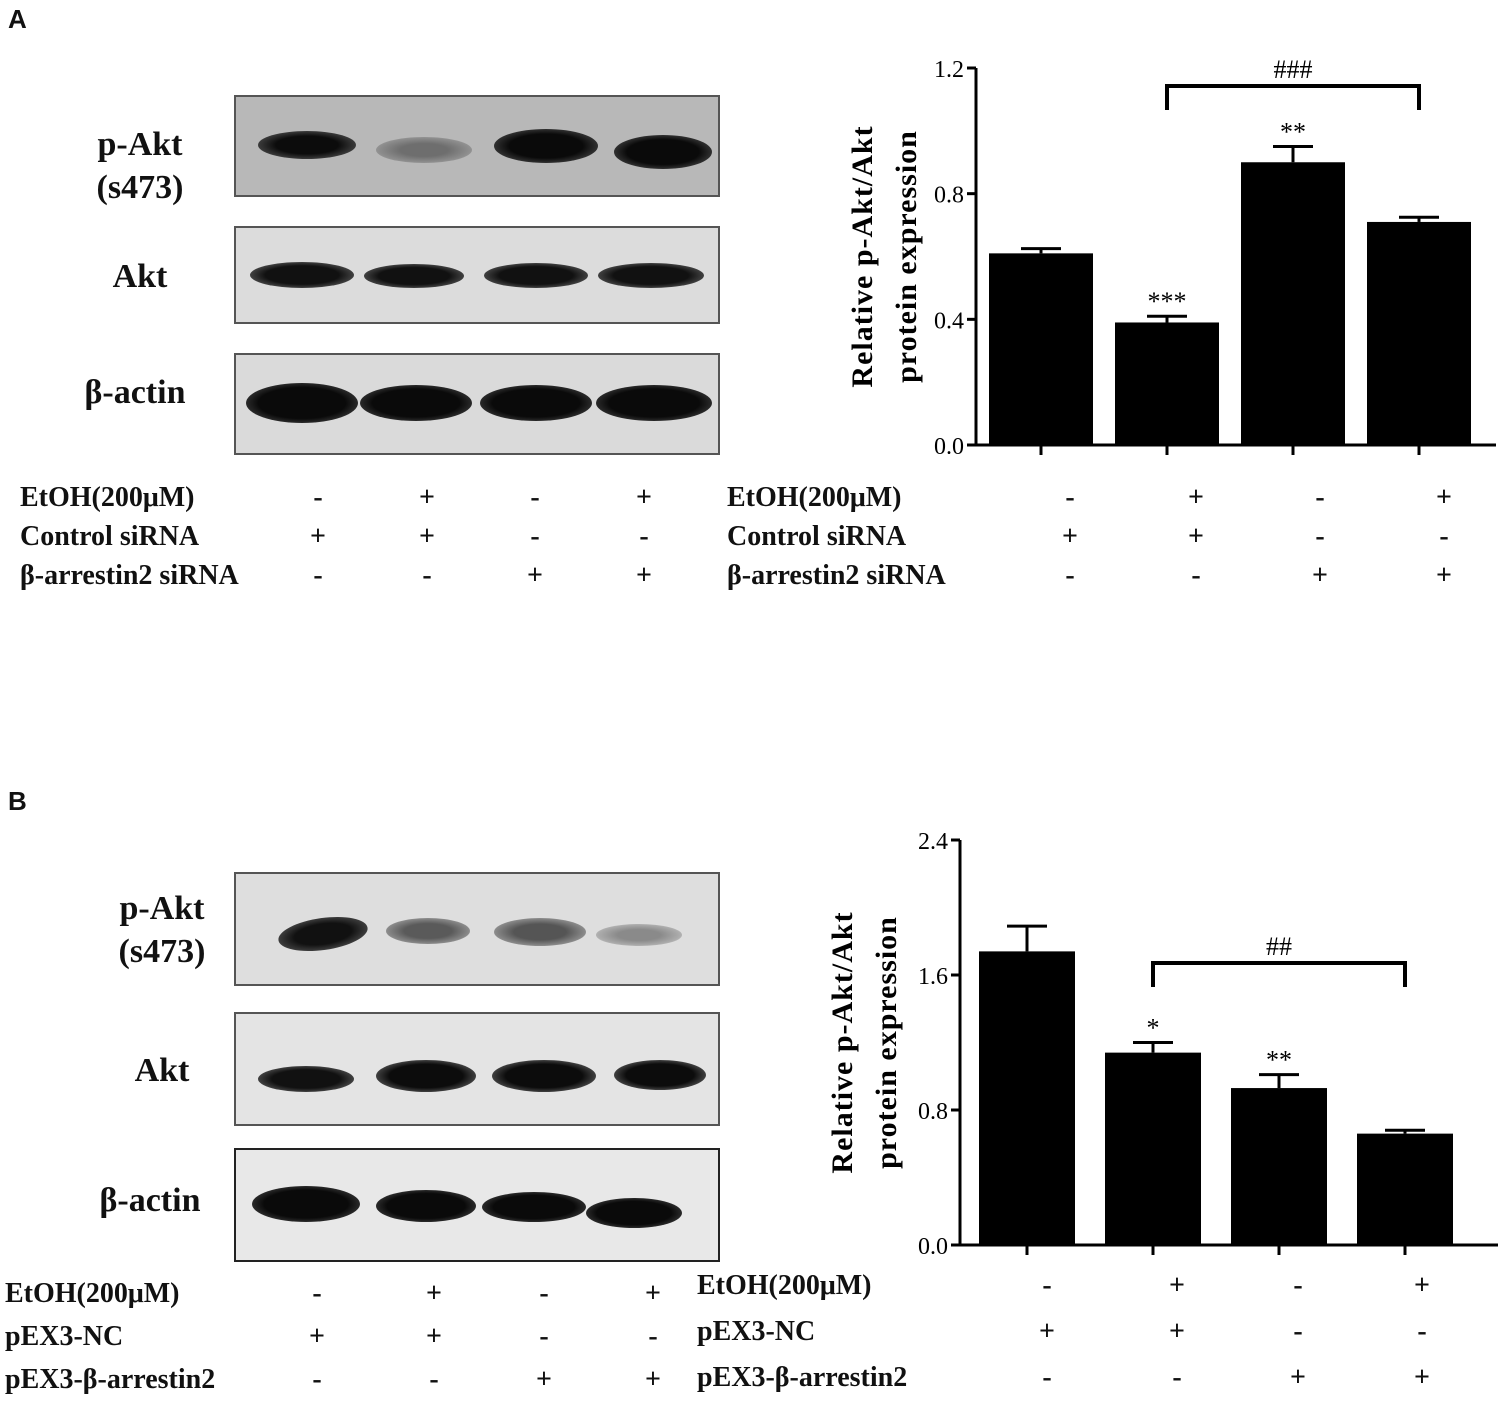  Describe the element at coordinates (1293, 69) in the screenshot. I see `bracket-label: ###` at that location.